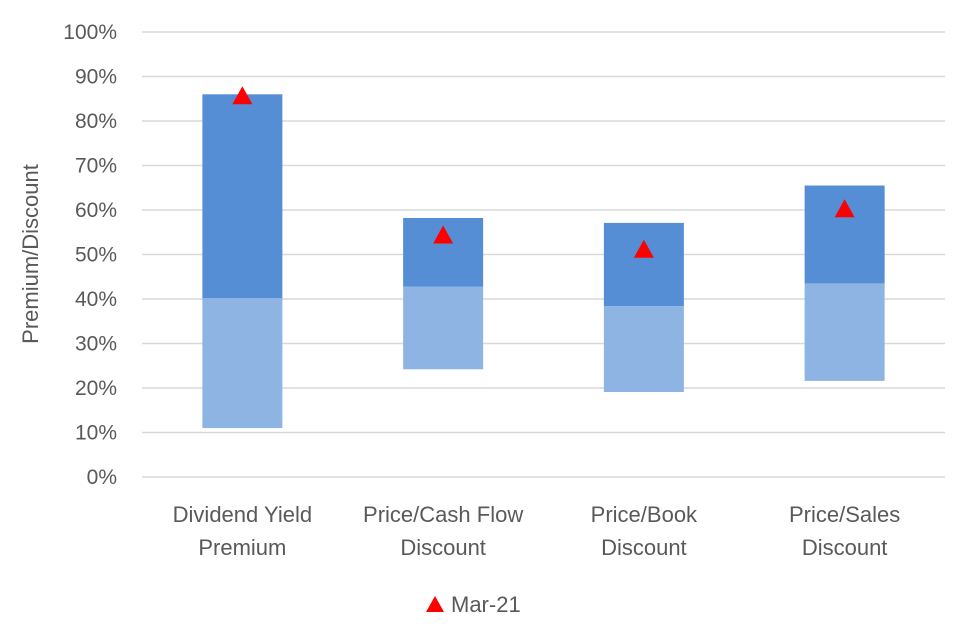  I want to click on y-axis-ticks: 0% 10% 20% 30% 40% 50% 60% 70% 80% 90% 100%, so click(90, 255).